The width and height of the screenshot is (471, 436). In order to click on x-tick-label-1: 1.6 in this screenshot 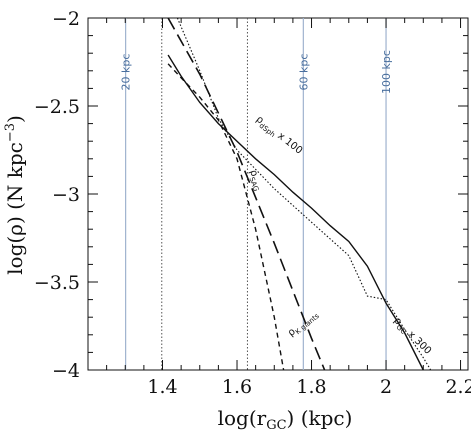, I will do `click(237, 387)`.